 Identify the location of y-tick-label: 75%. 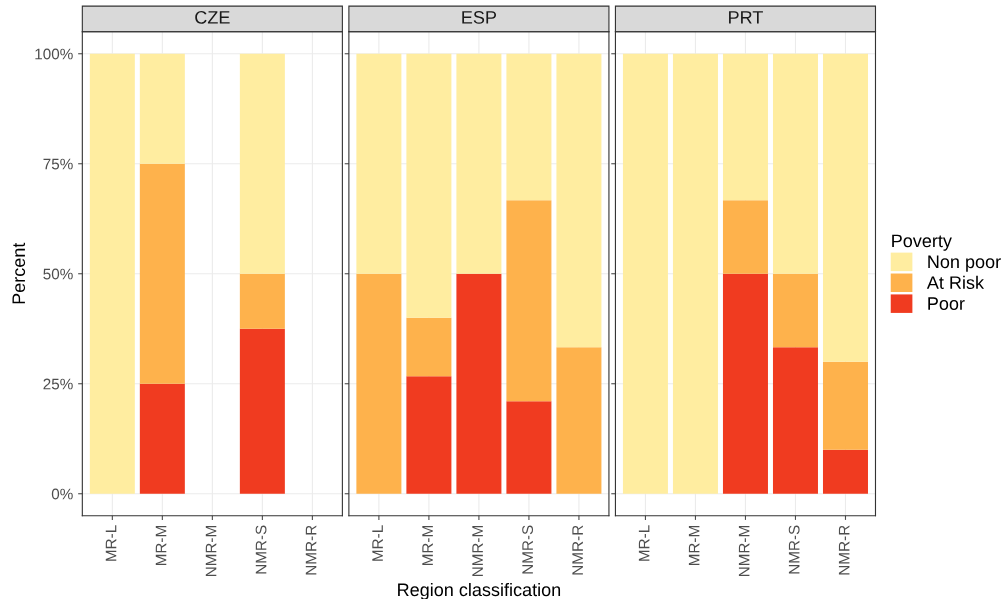
(58, 164).